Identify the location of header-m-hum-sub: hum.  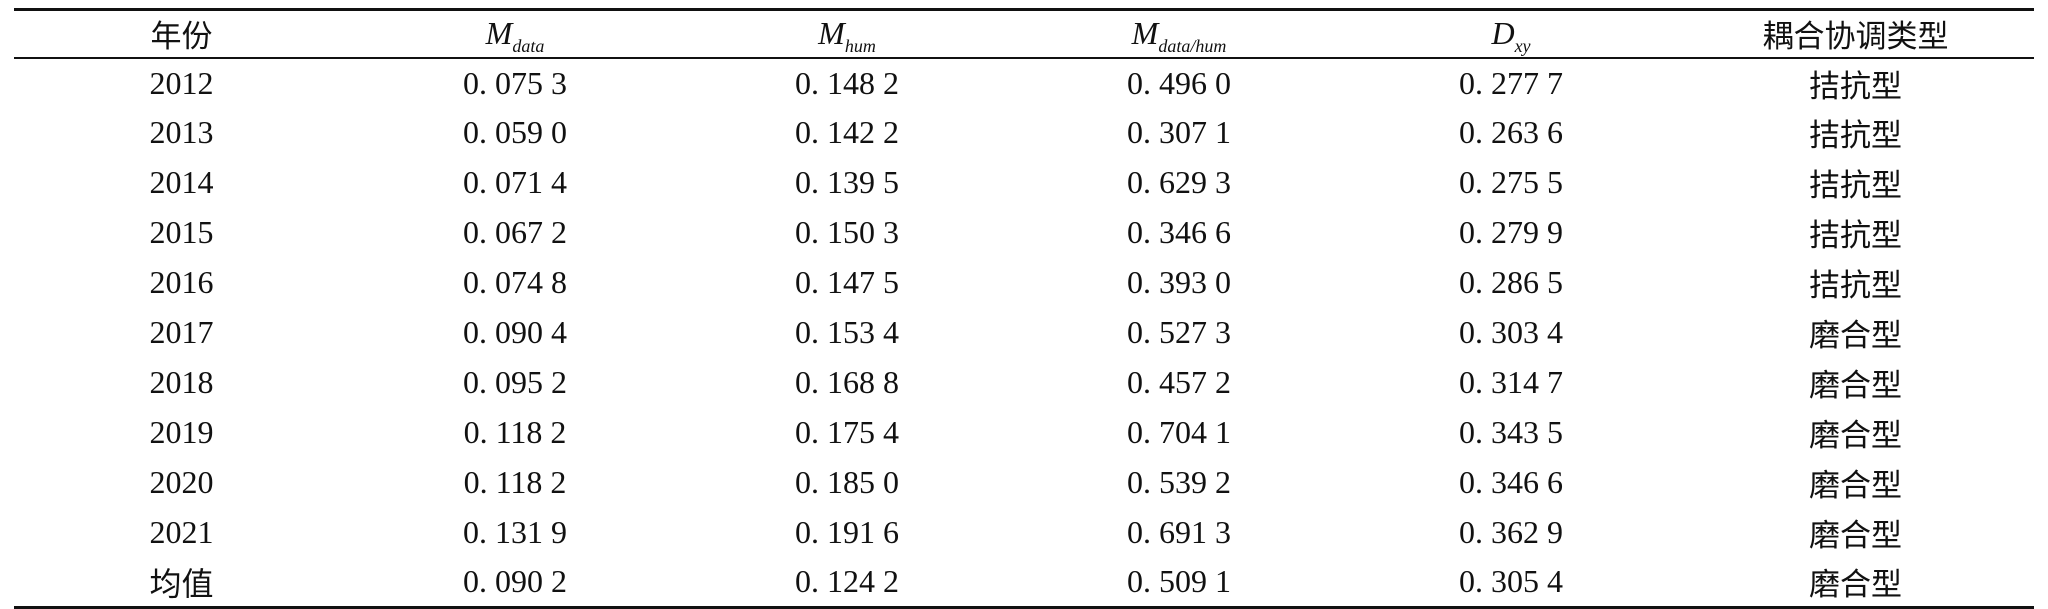
(860, 46).